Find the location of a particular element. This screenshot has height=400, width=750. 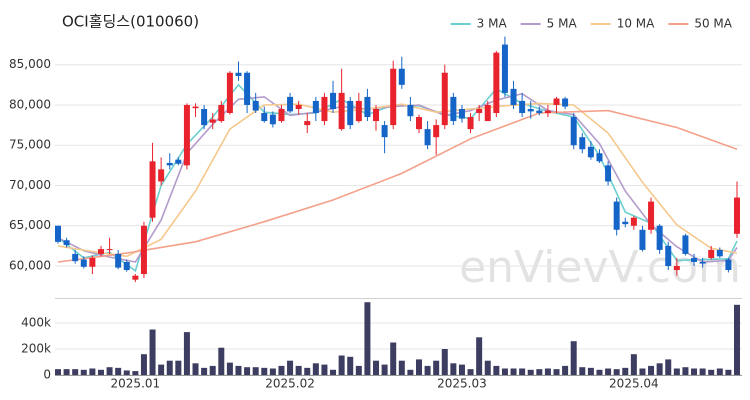

legend-label: 5 MA is located at coordinates (562, 24).